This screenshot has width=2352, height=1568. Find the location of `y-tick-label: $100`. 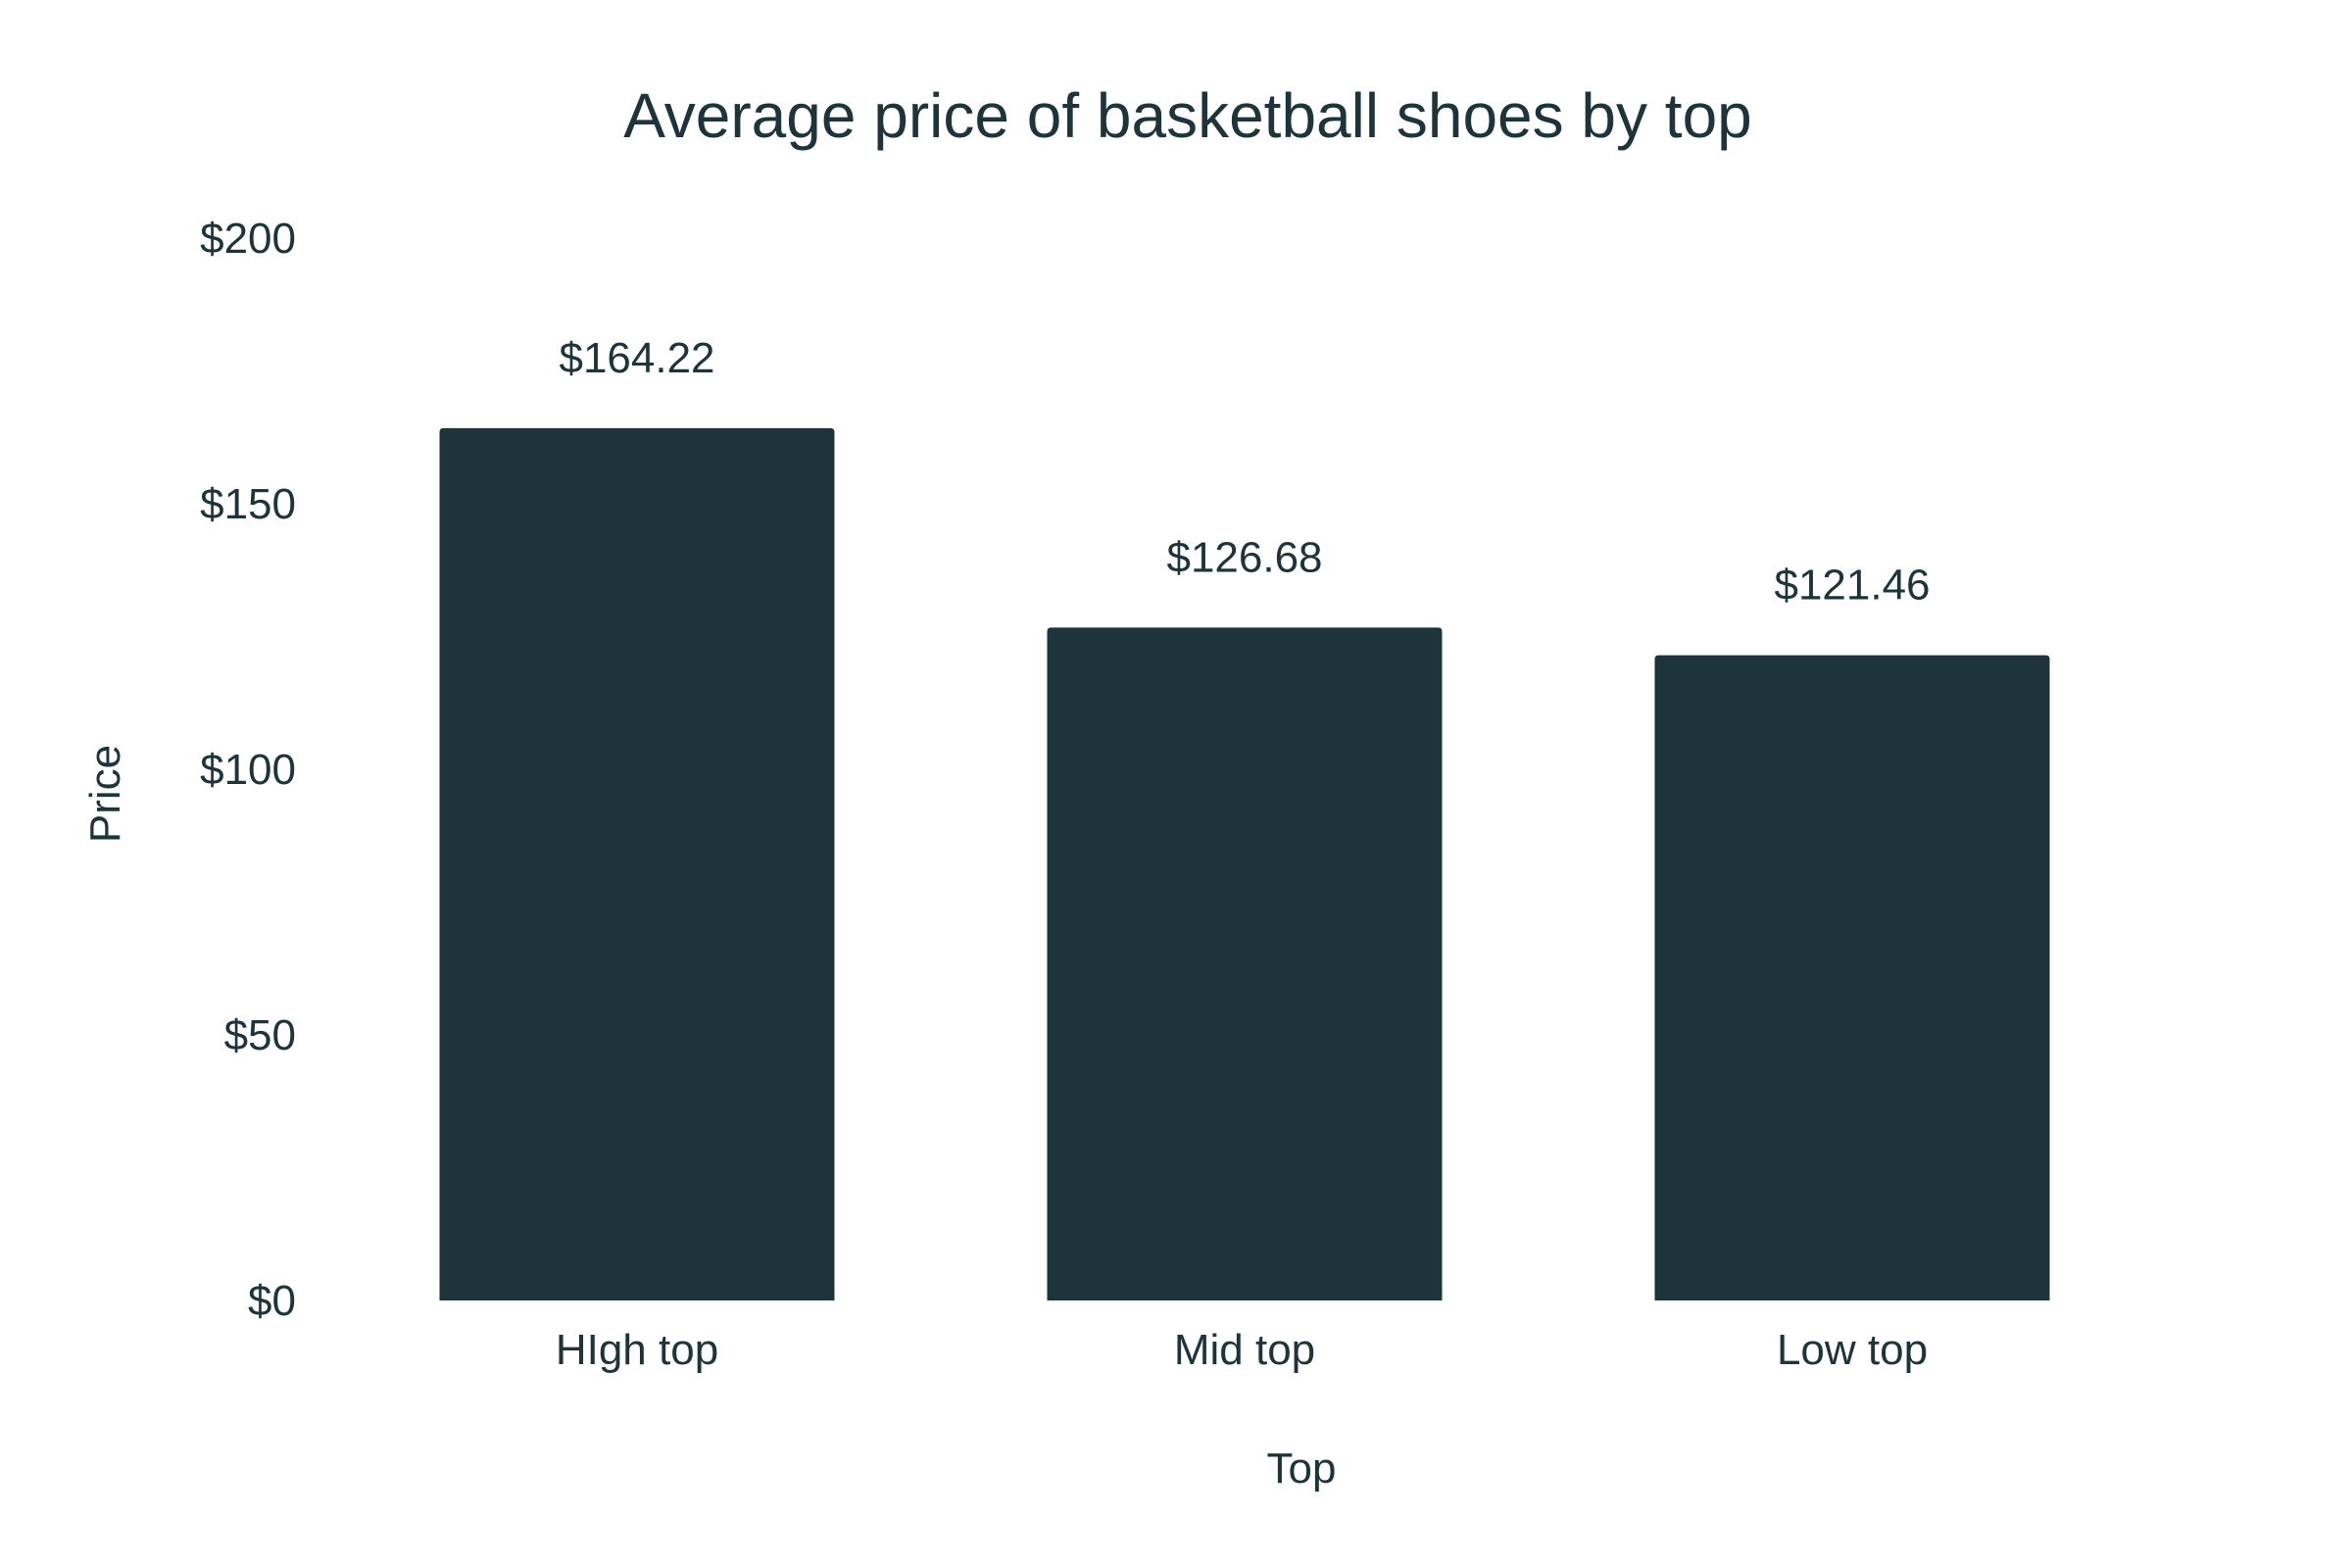

y-tick-label: $100 is located at coordinates (248, 770).